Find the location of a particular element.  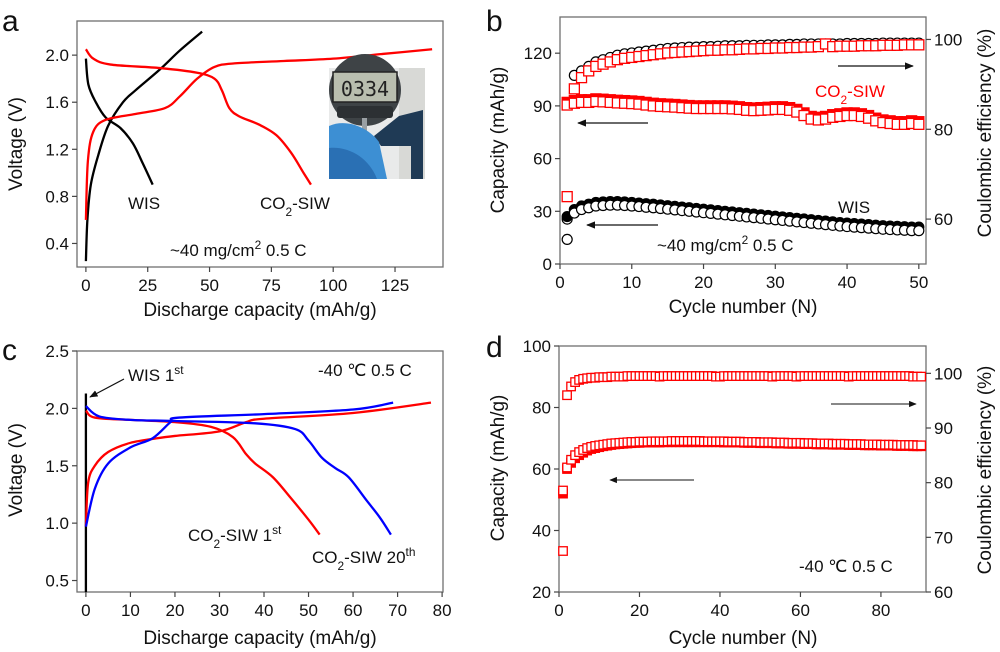

x-tick-label: 10 is located at coordinates (631, 282).